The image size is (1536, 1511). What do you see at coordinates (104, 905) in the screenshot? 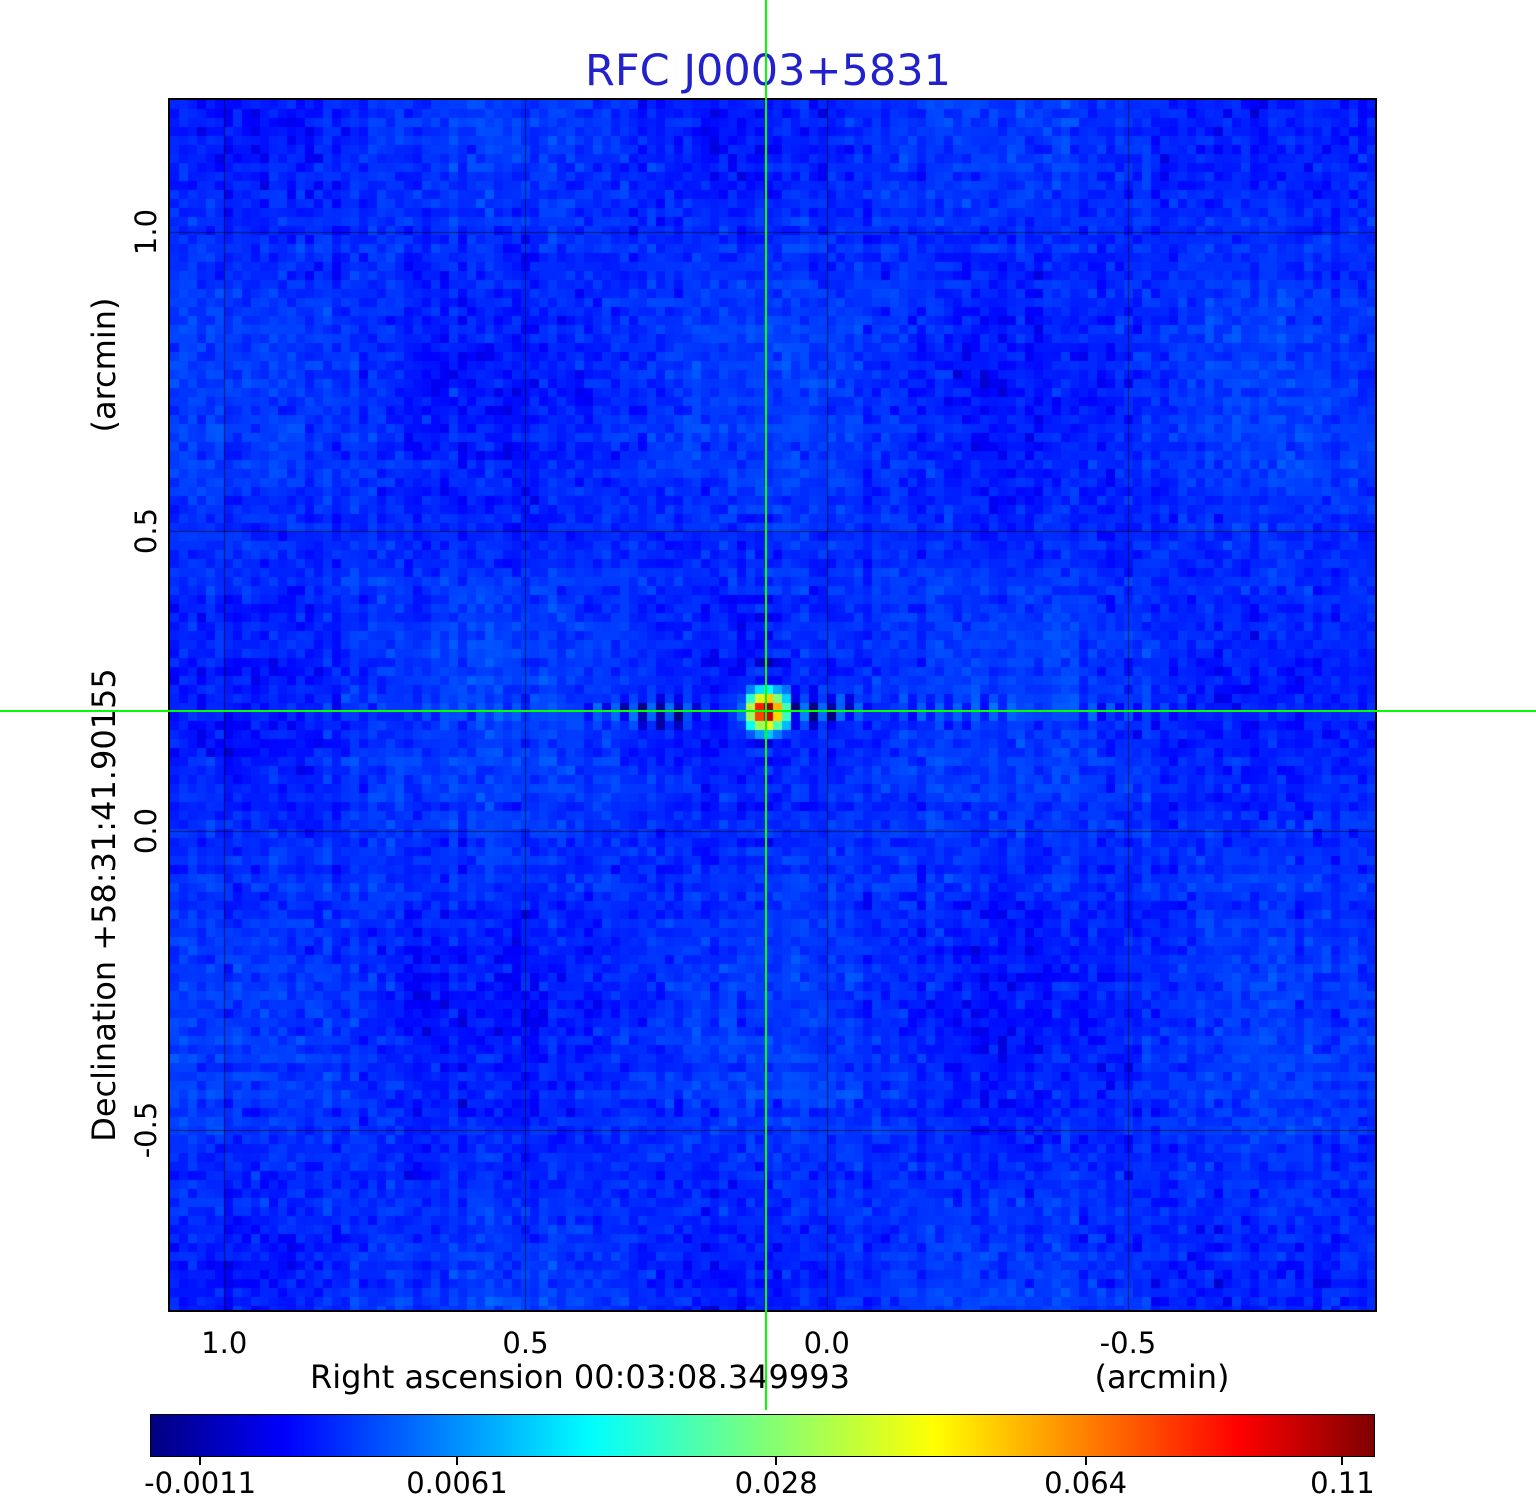
I see `y-axis-title: Declination +58:31:41.90155` at bounding box center [104, 905].